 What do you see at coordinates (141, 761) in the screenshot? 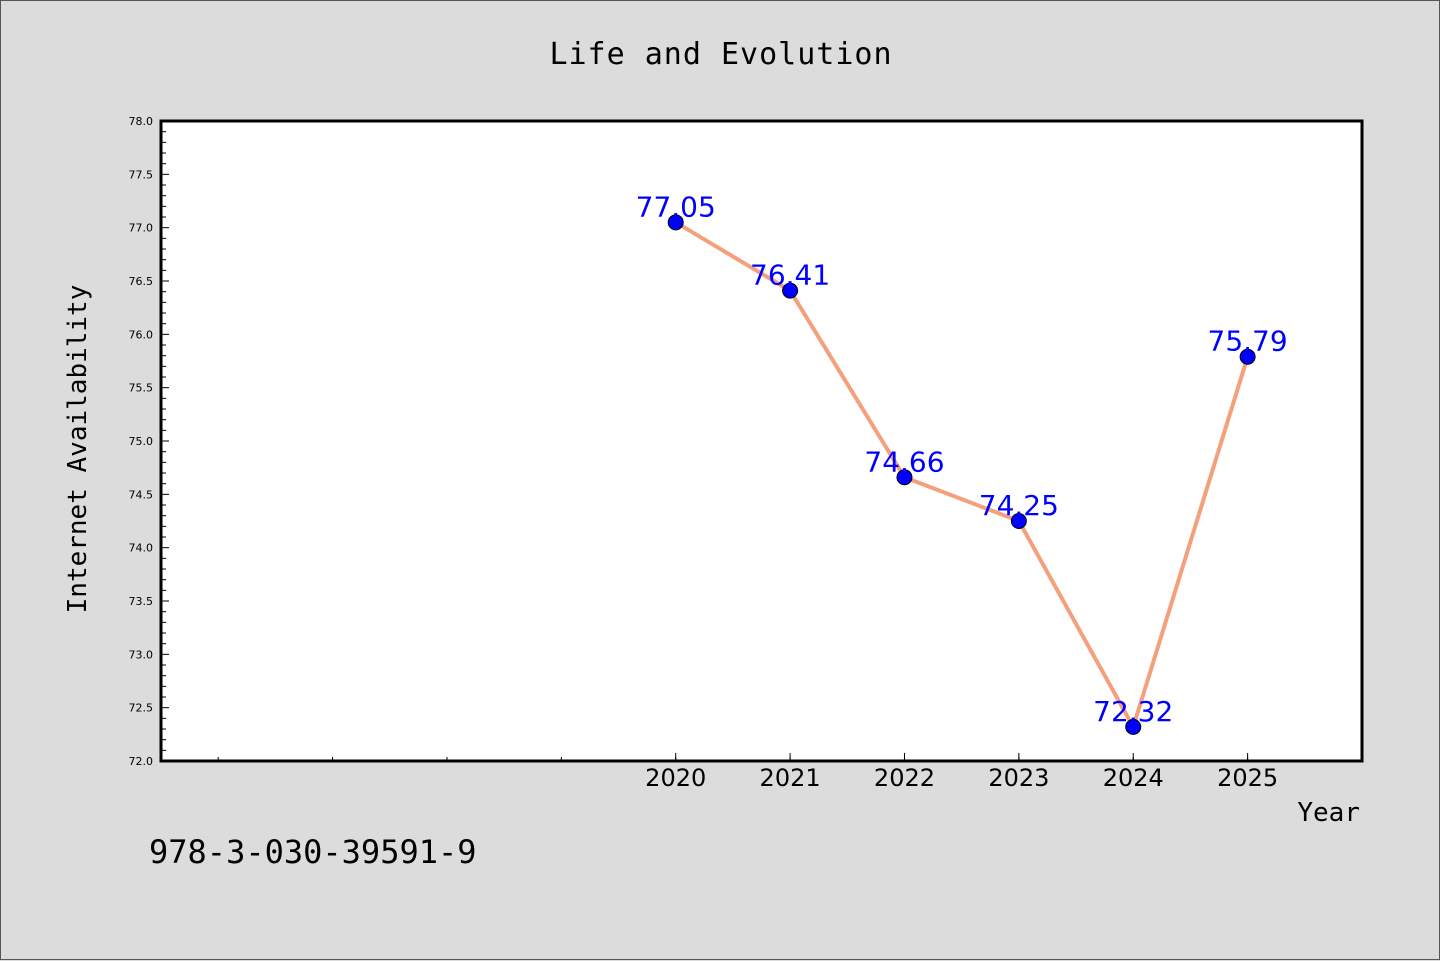
I see `y-tick-label: 72.0` at bounding box center [141, 761].